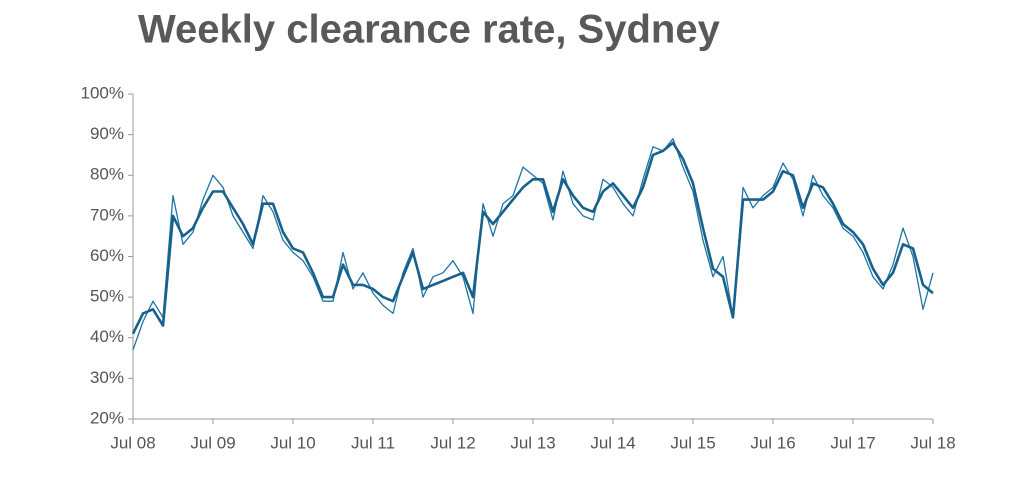 The image size is (1024, 480). Describe the element at coordinates (692, 442) in the screenshot. I see `x-tick-label: Jul 15` at that location.